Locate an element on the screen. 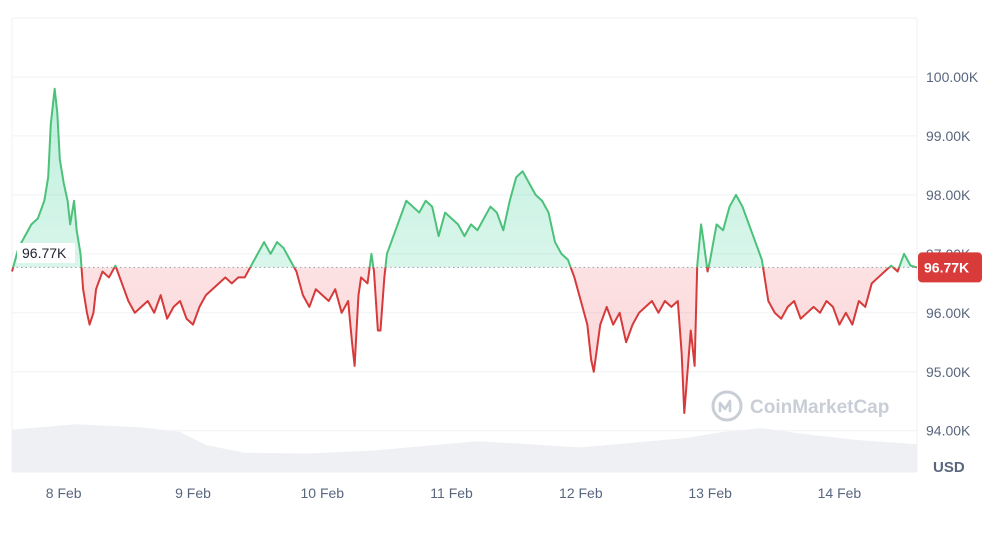 This screenshot has height=533, width=1000. y-tick-label: 98.00K is located at coordinates (948, 195).